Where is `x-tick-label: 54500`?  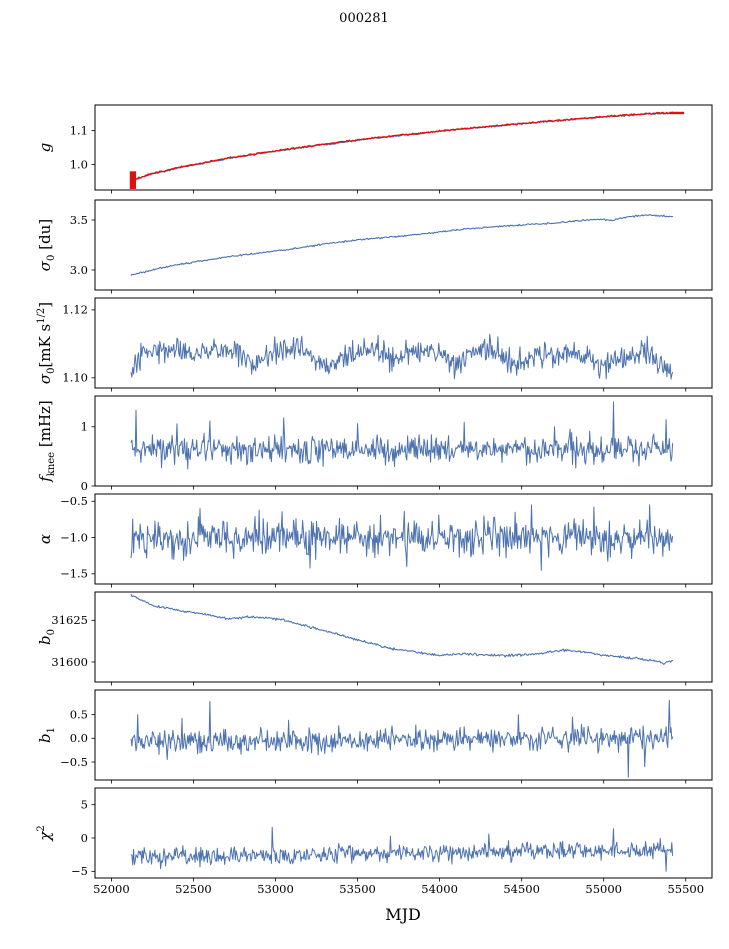 x-tick-label: 54500 is located at coordinates (521, 889).